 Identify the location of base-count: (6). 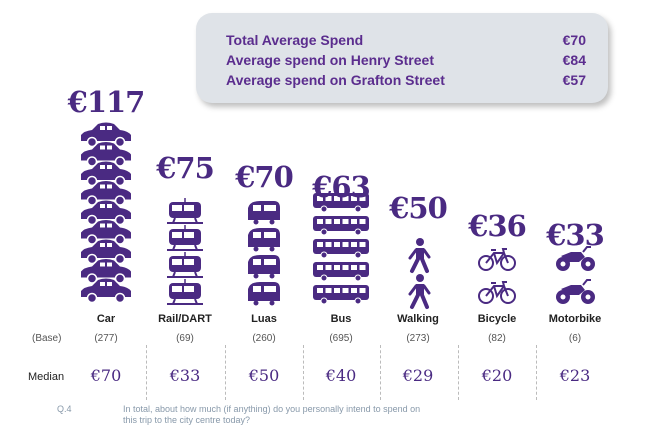
(575, 338).